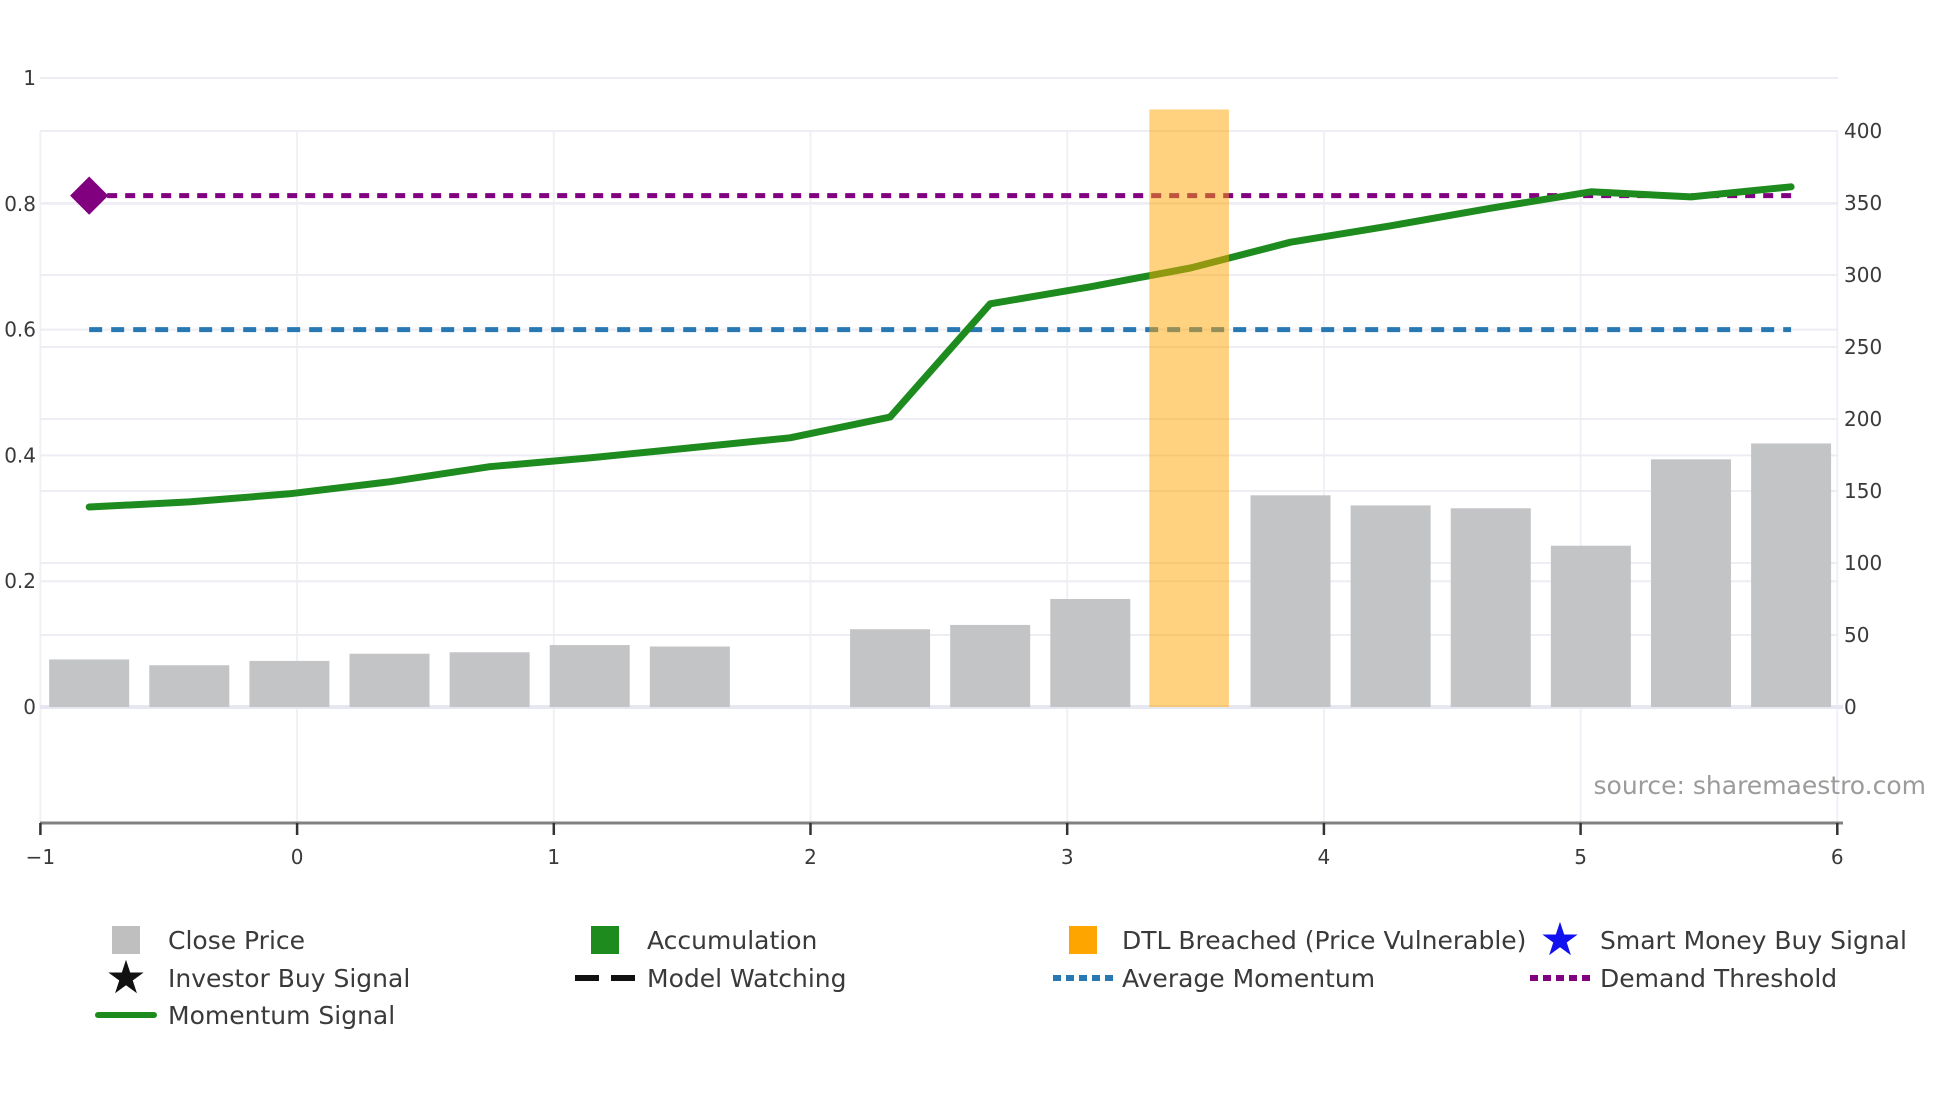 This screenshot has height=1102, width=1960. I want to click on dtl-breached-band-layer, so click(1189, 408).